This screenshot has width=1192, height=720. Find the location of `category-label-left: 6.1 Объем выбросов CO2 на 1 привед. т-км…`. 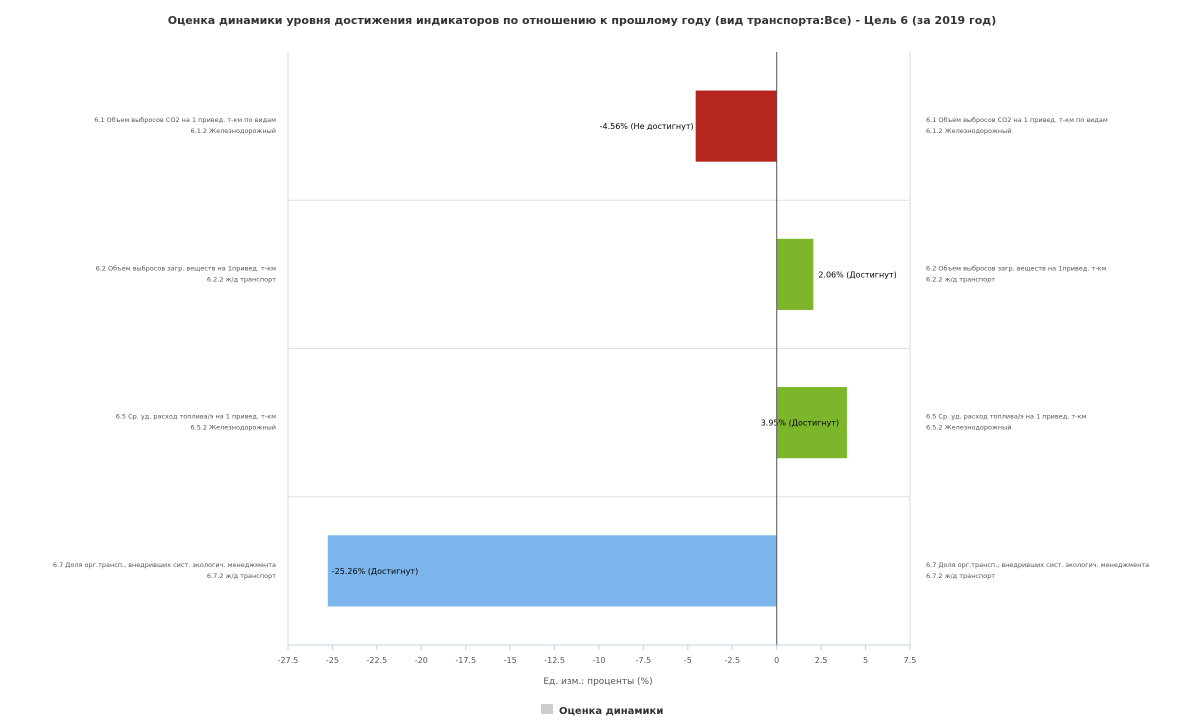

category-label-left: 6.1 Объем выбросов CO2 на 1 привед. т-км… is located at coordinates (185, 120).